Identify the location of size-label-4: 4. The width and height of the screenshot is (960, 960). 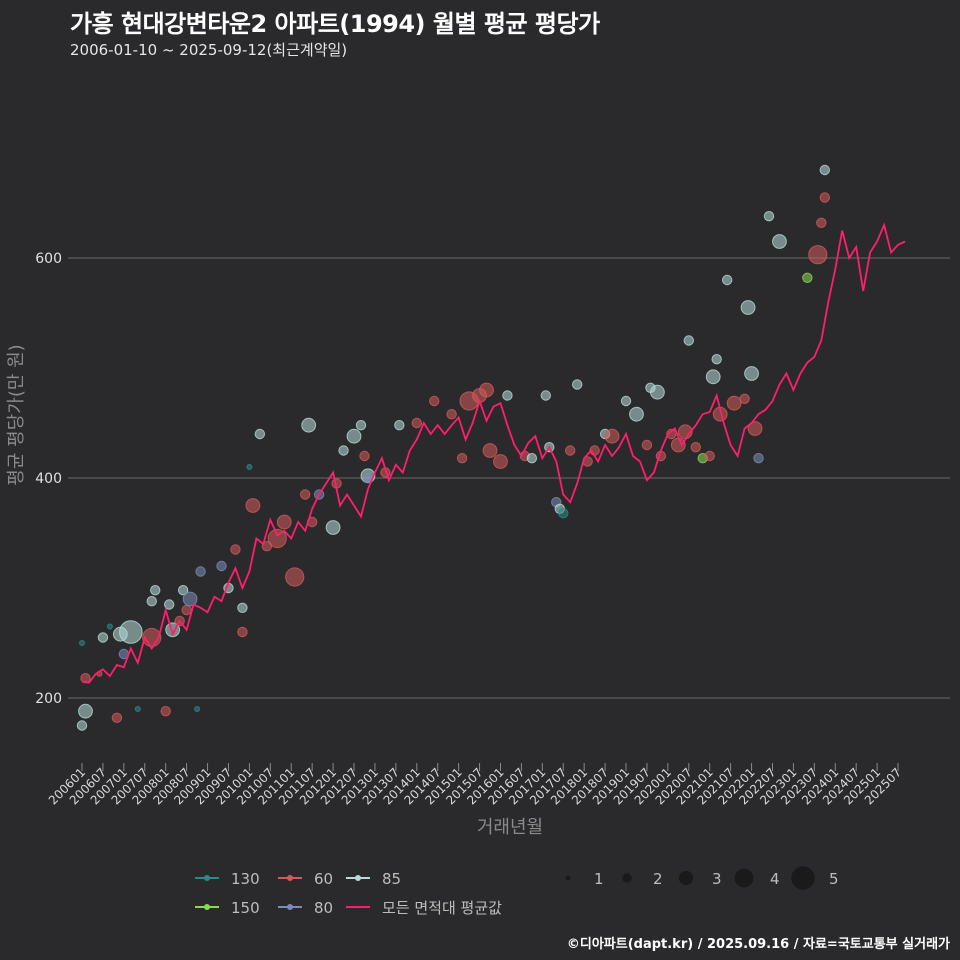
(775, 879).